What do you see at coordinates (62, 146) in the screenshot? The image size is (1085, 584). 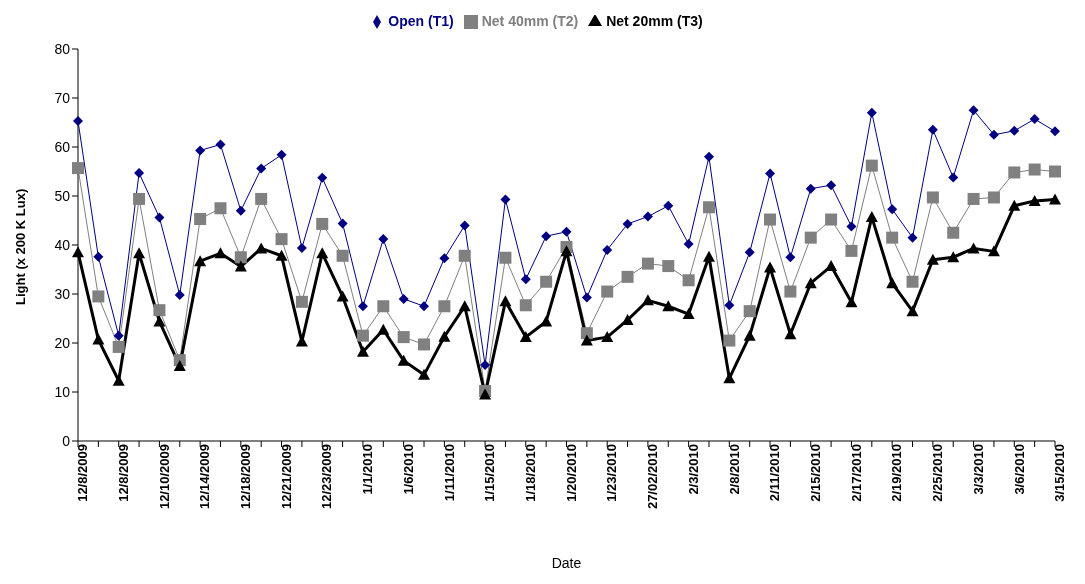 I see `y-tick-label: 60` at bounding box center [62, 146].